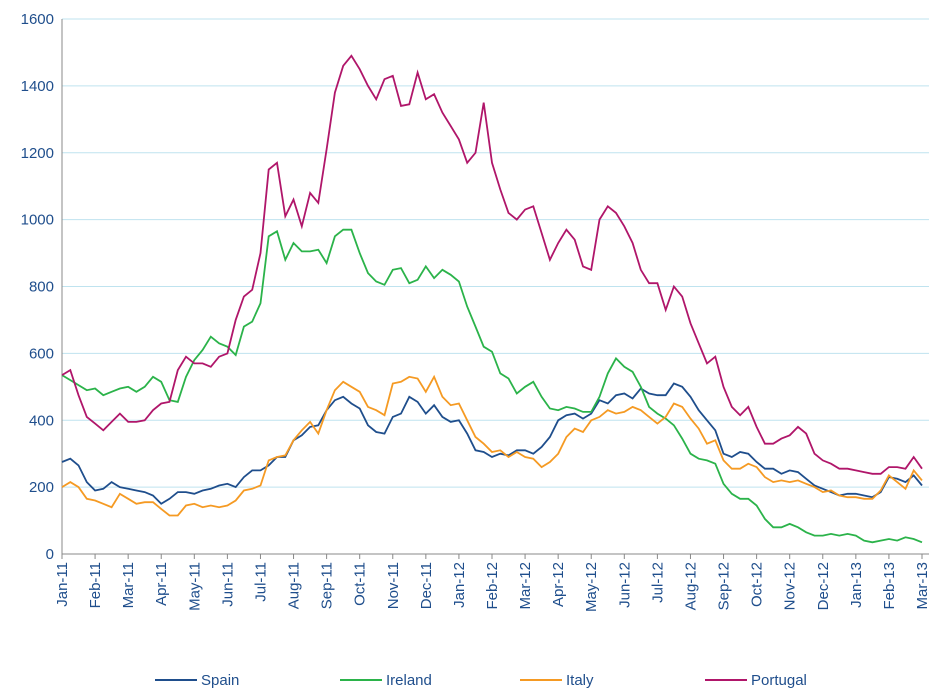  I want to click on y-tick-label: 1000, so click(37, 220).